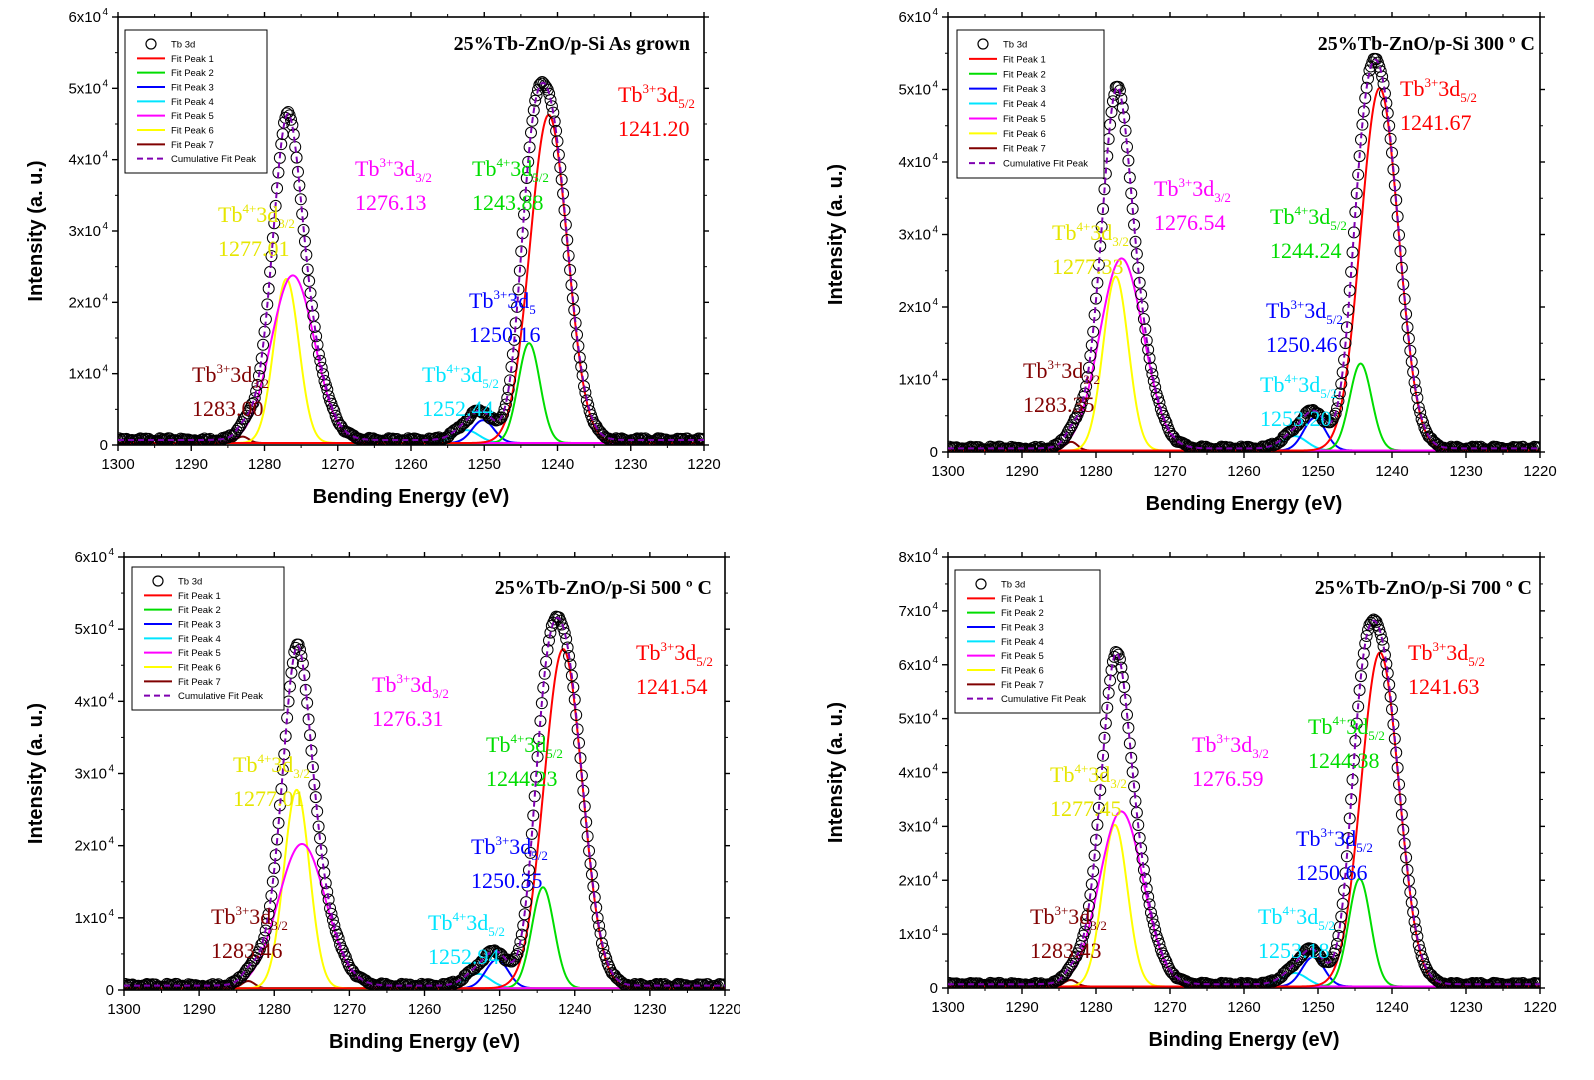 This screenshot has height=1080, width=1594. What do you see at coordinates (1298, 386) in the screenshot?
I see `peak-state-label: Tb4+3d5/2` at bounding box center [1298, 386].